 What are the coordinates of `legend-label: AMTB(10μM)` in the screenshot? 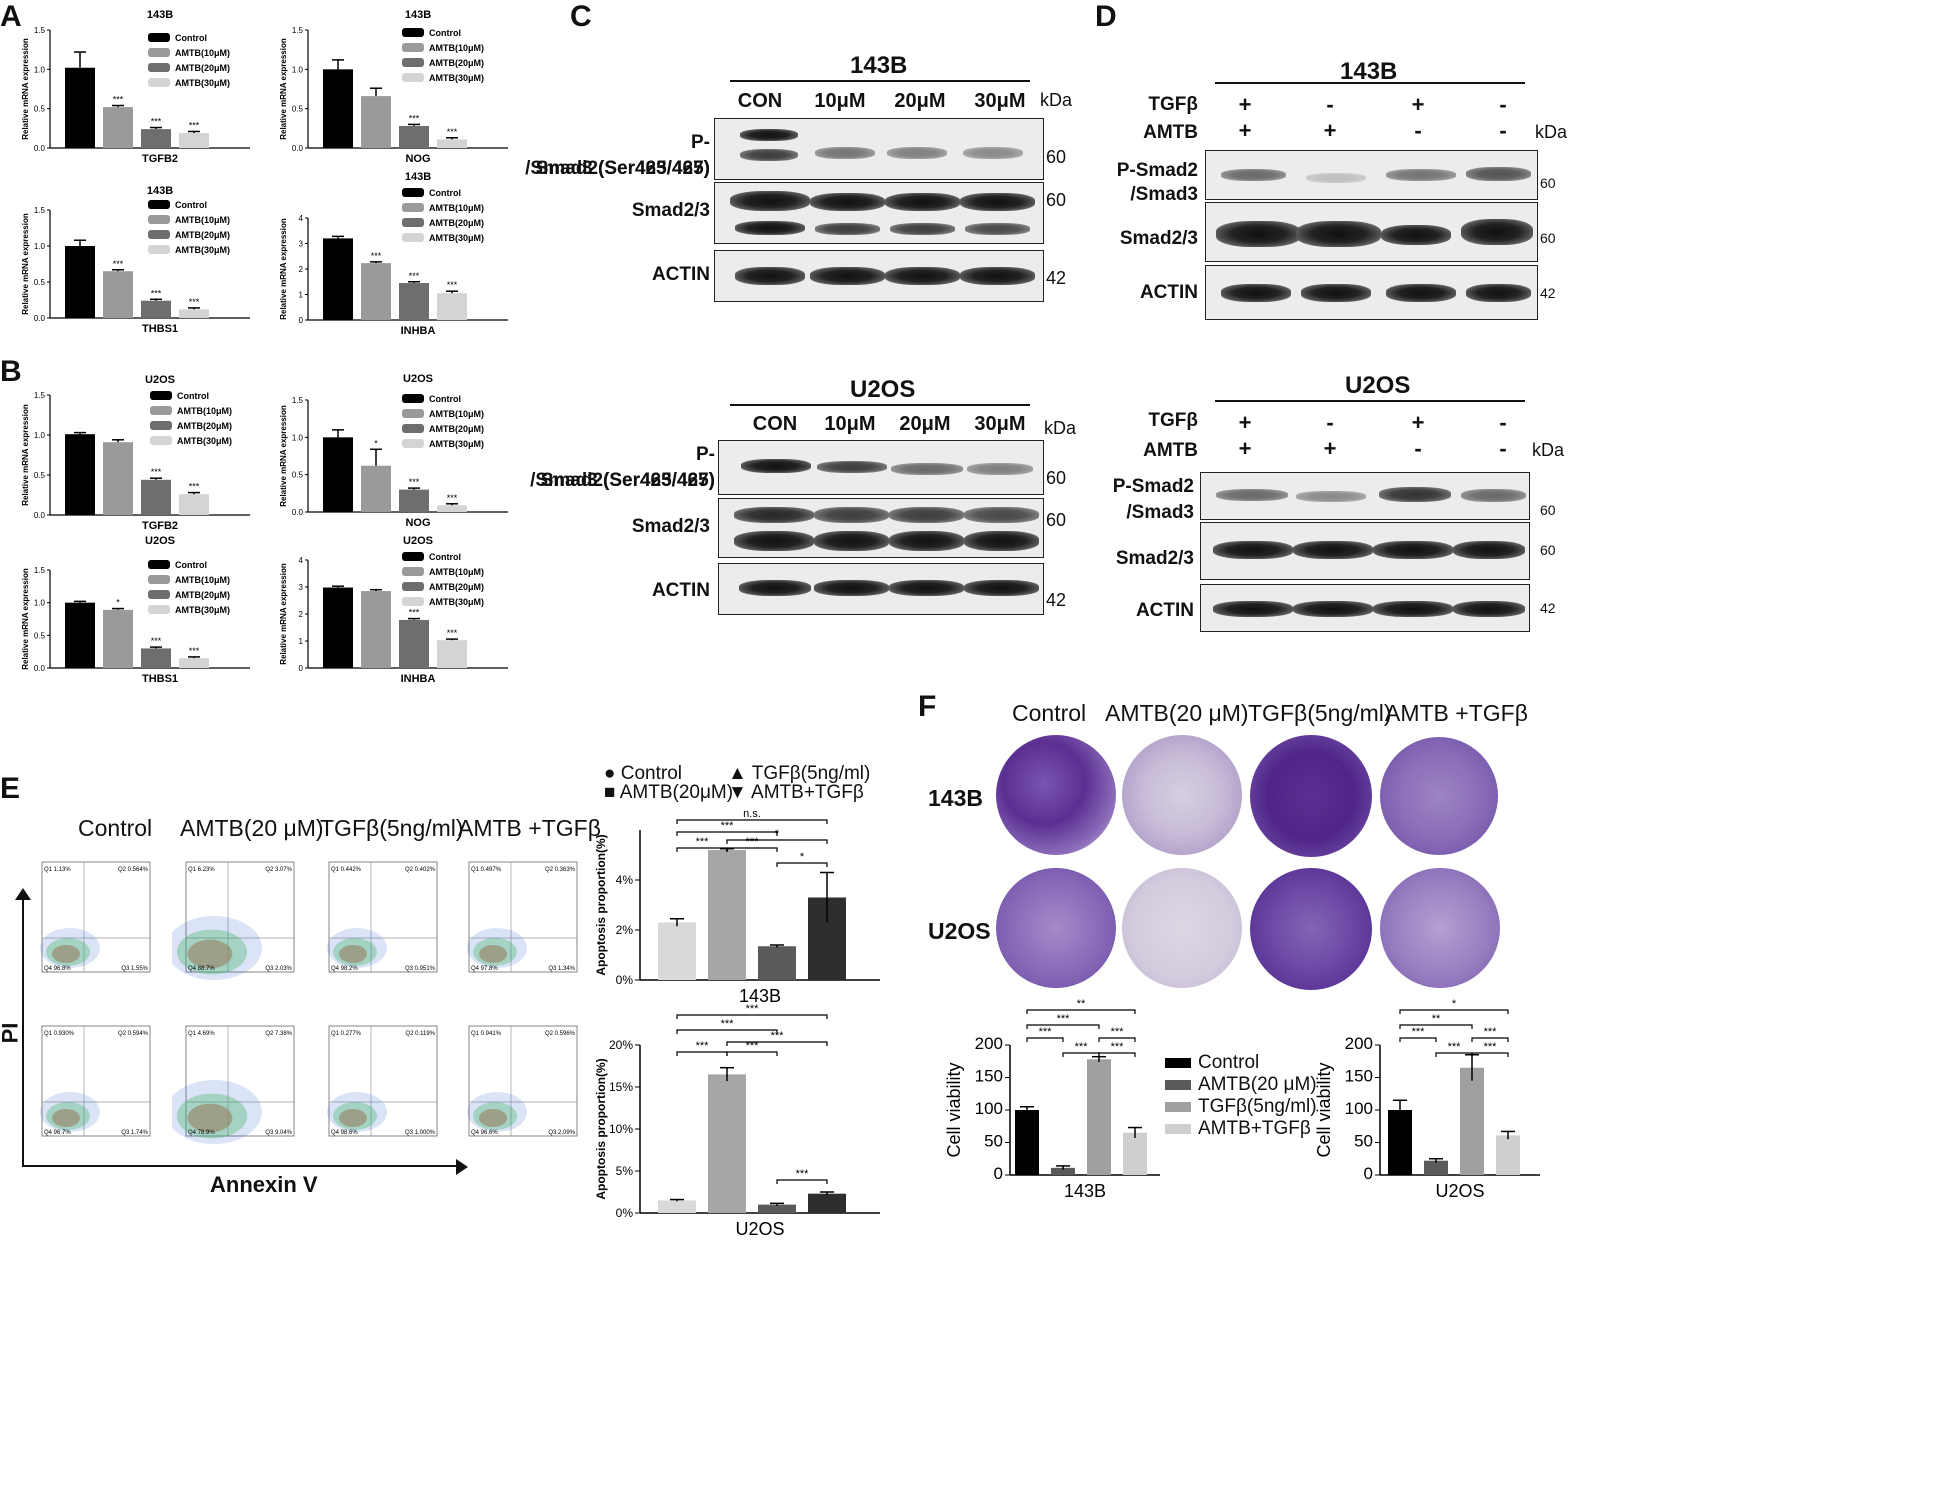 It's located at (202, 580).